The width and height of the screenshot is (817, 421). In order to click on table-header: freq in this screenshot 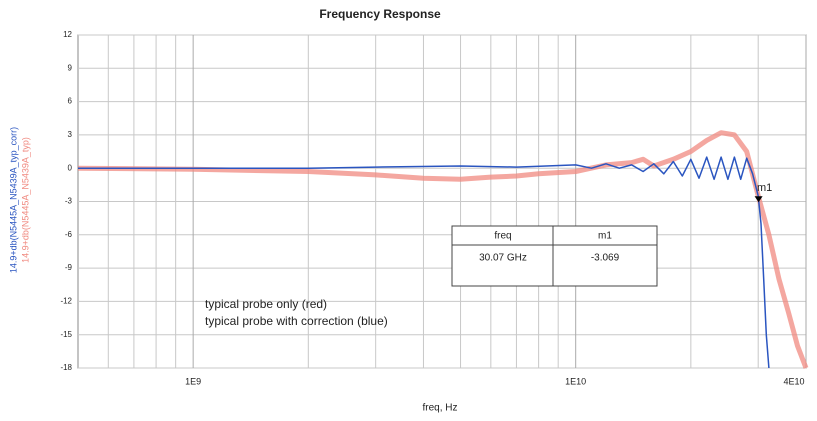, I will do `click(502, 236)`.